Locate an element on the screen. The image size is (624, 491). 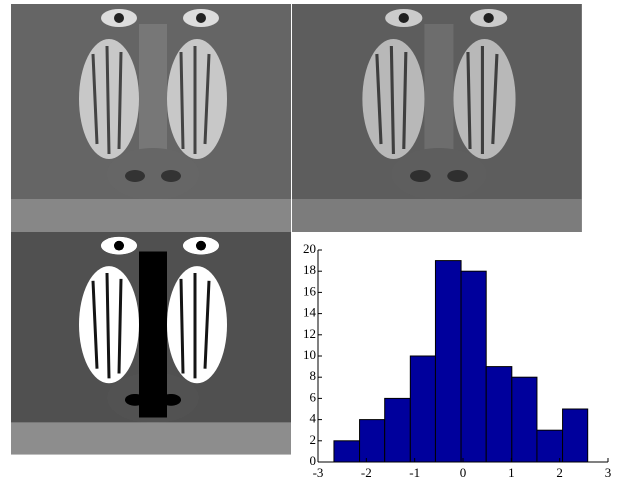
x-tick-label: 3 is located at coordinates (608, 472).